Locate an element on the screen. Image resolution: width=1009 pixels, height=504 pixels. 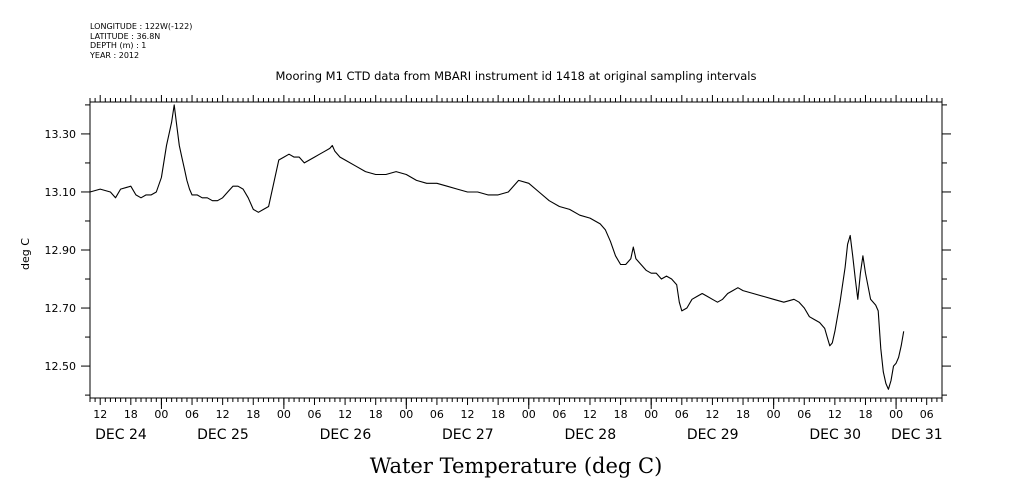
y-tick-label: 13.10 is located at coordinates (61, 192).